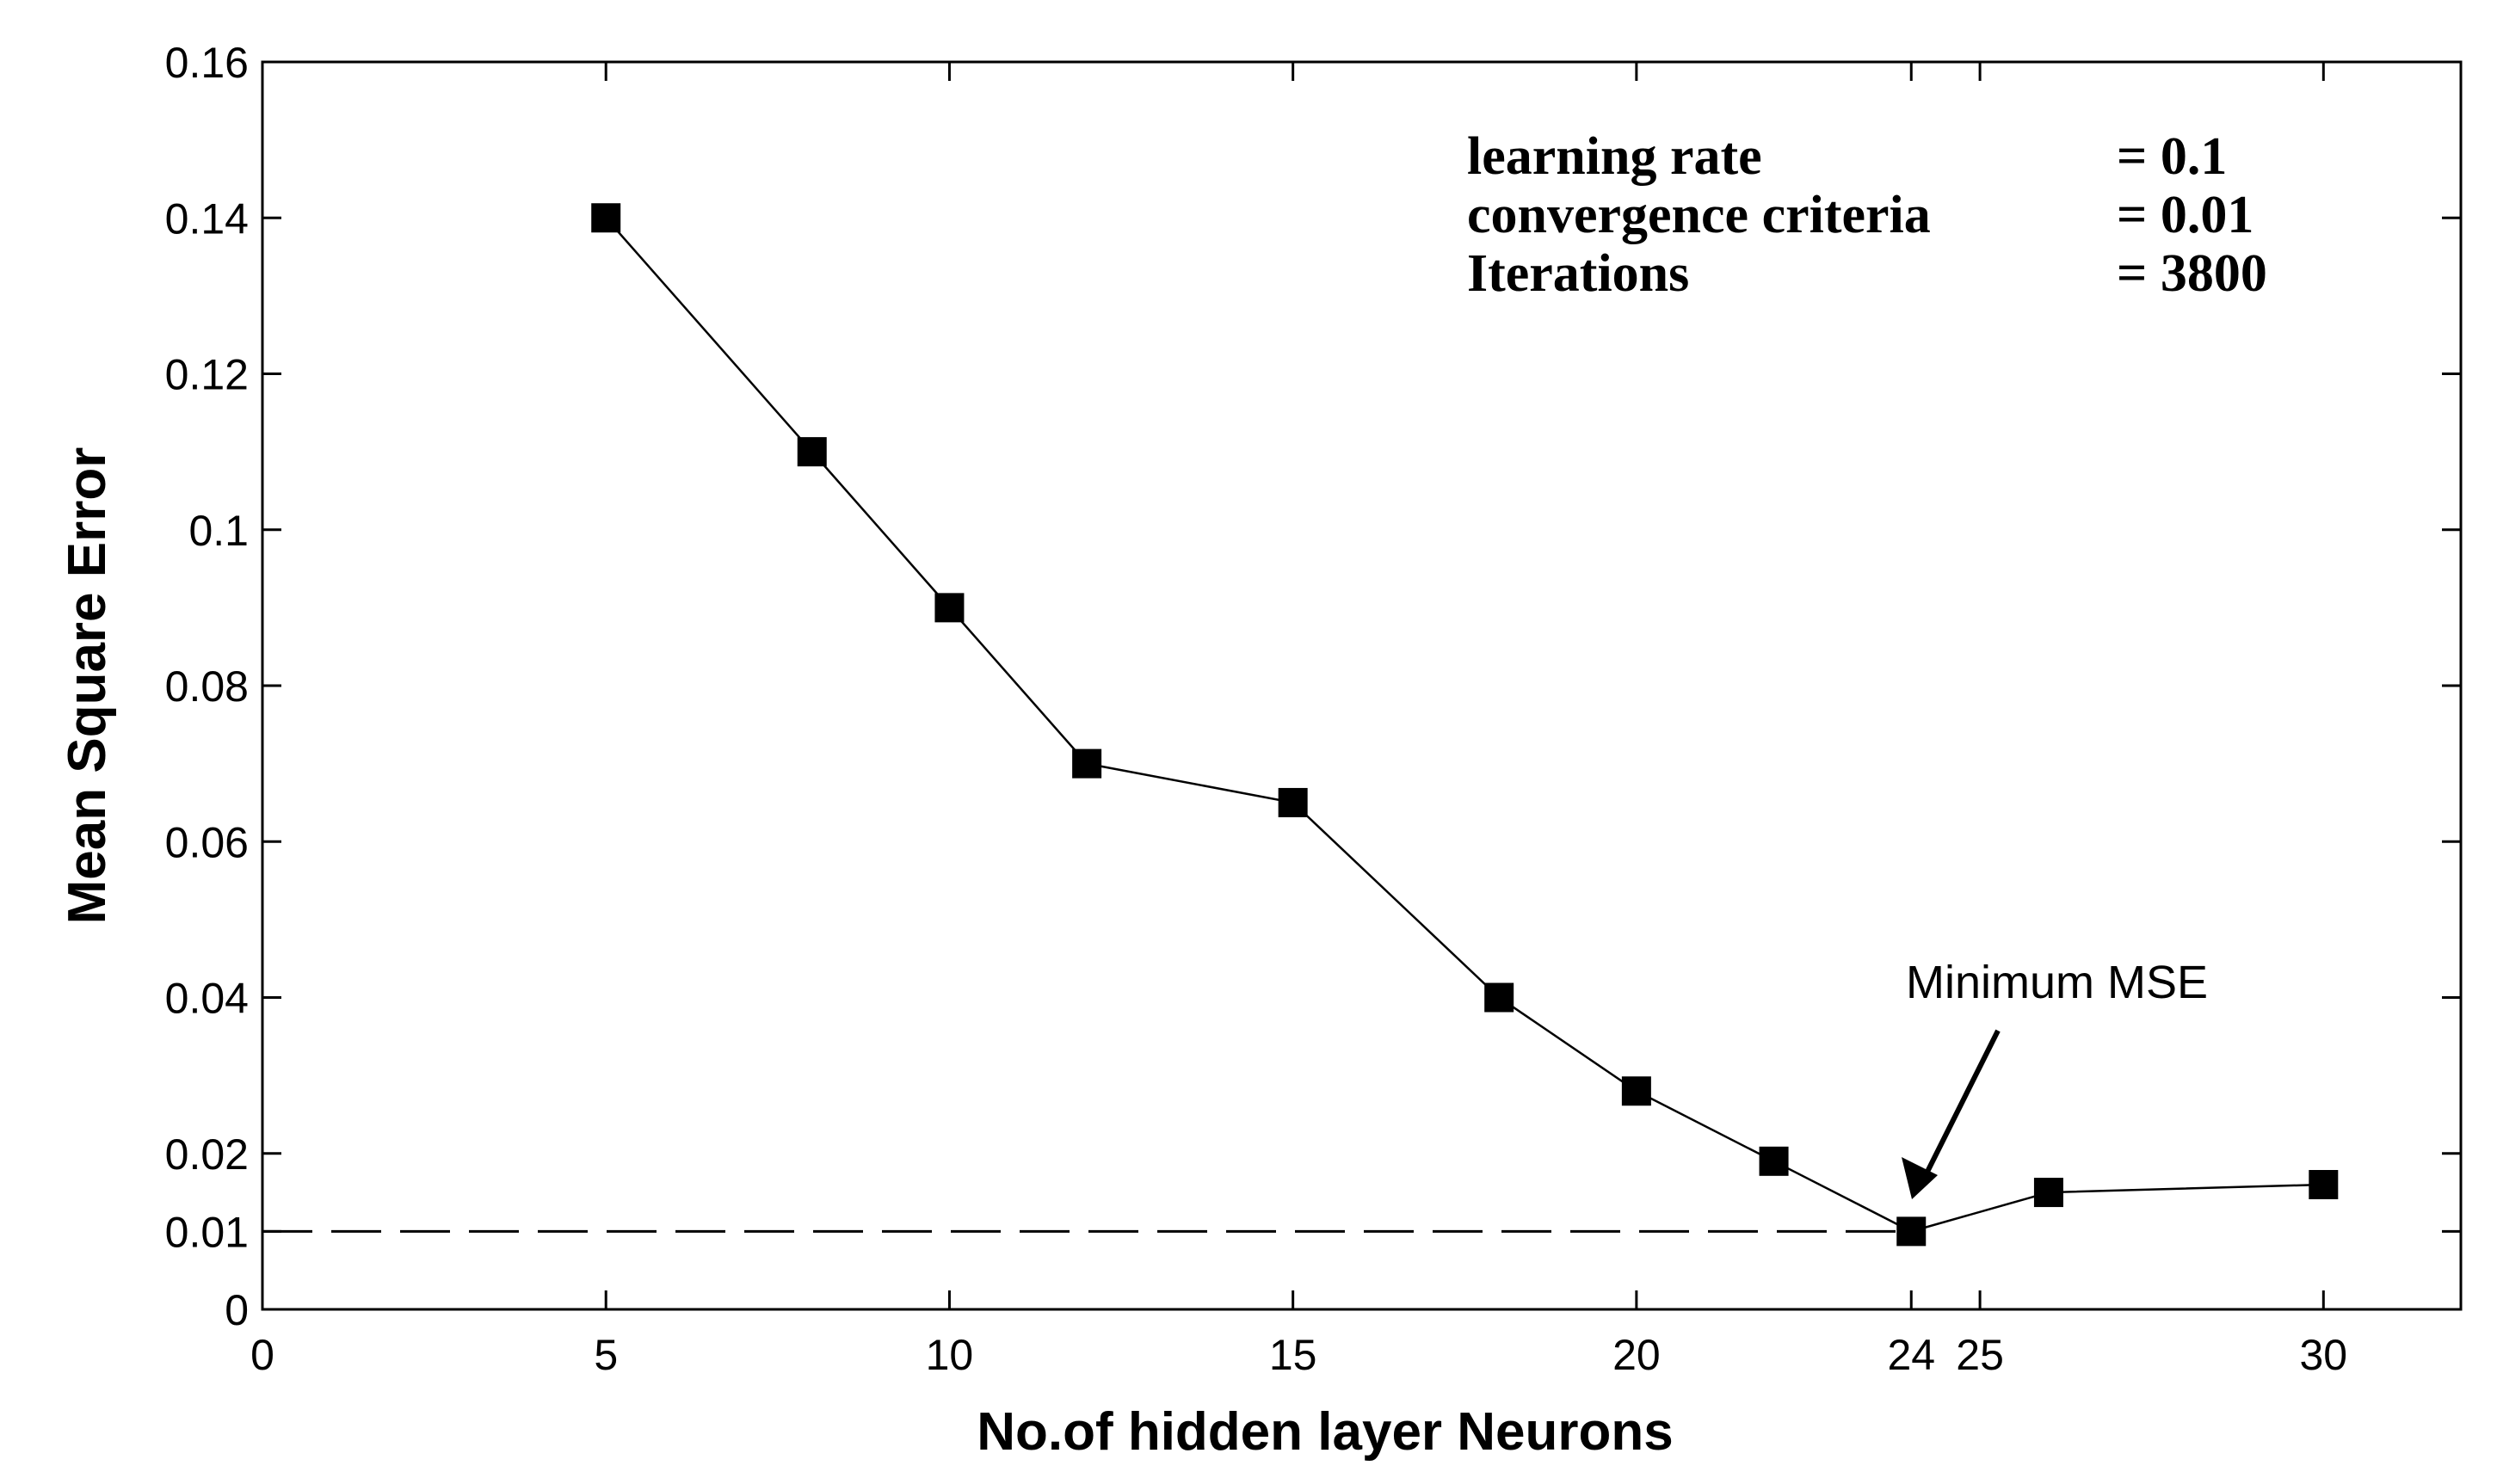  What do you see at coordinates (2055, 1078) in the screenshot?
I see `minimum-mse-callout: Minimum MSE` at bounding box center [2055, 1078].